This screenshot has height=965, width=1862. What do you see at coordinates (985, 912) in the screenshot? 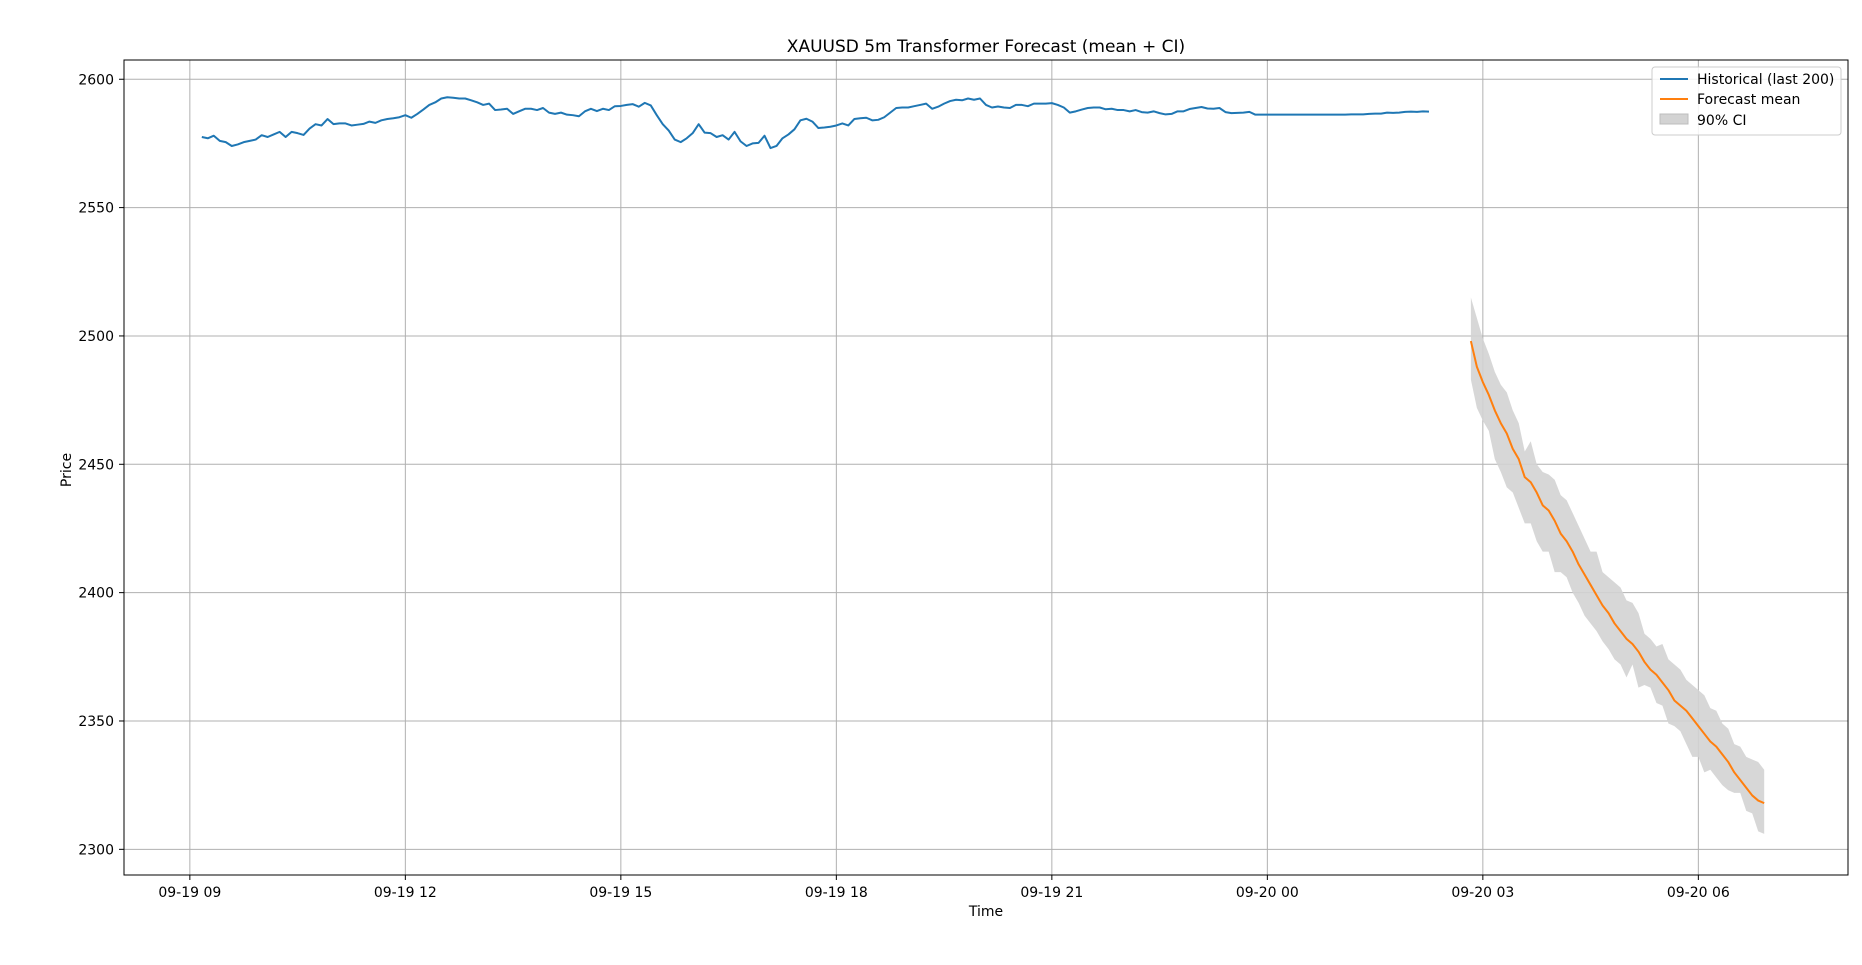
I see `x-axis-title: Time` at bounding box center [985, 912].